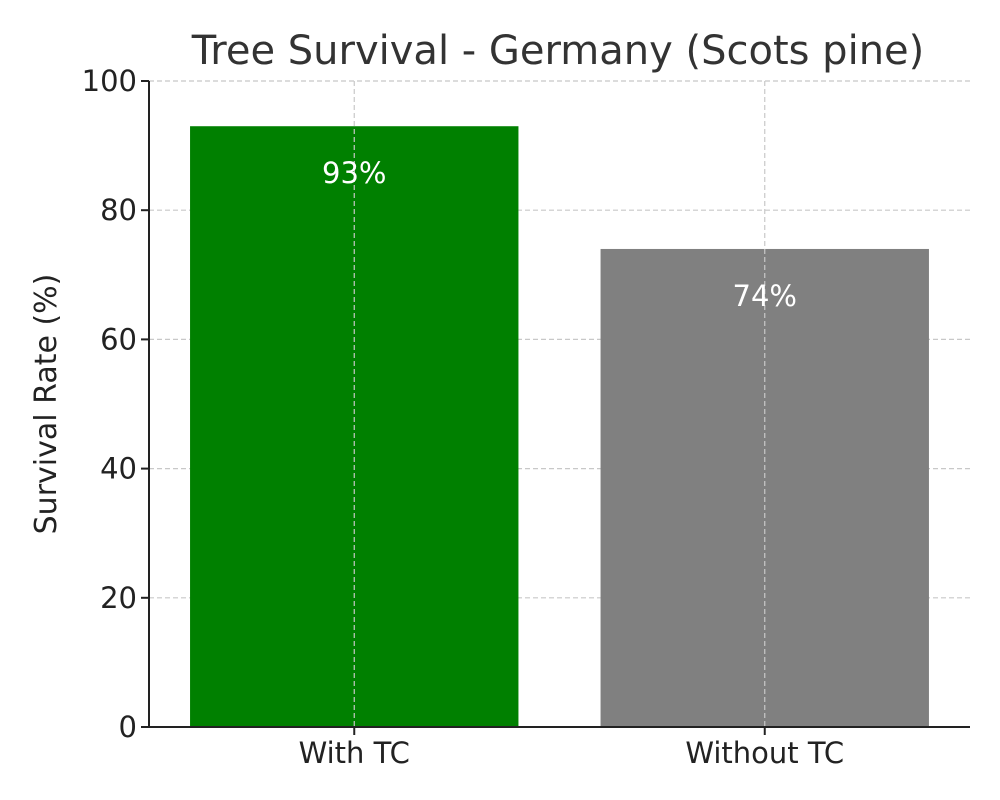 The image size is (1000, 800). I want to click on x-tick-label: With TC, so click(354, 753).